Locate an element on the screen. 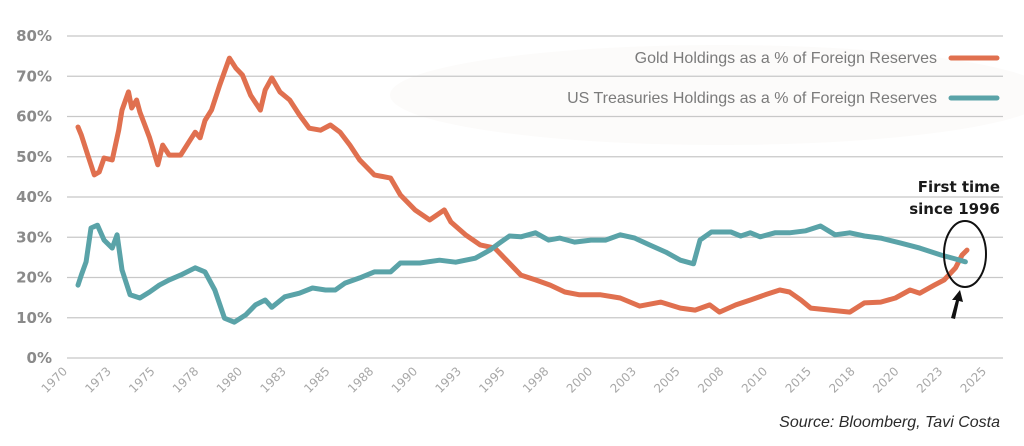 This screenshot has height=446, width=1024. x-tick-label: 2018 is located at coordinates (841, 379).